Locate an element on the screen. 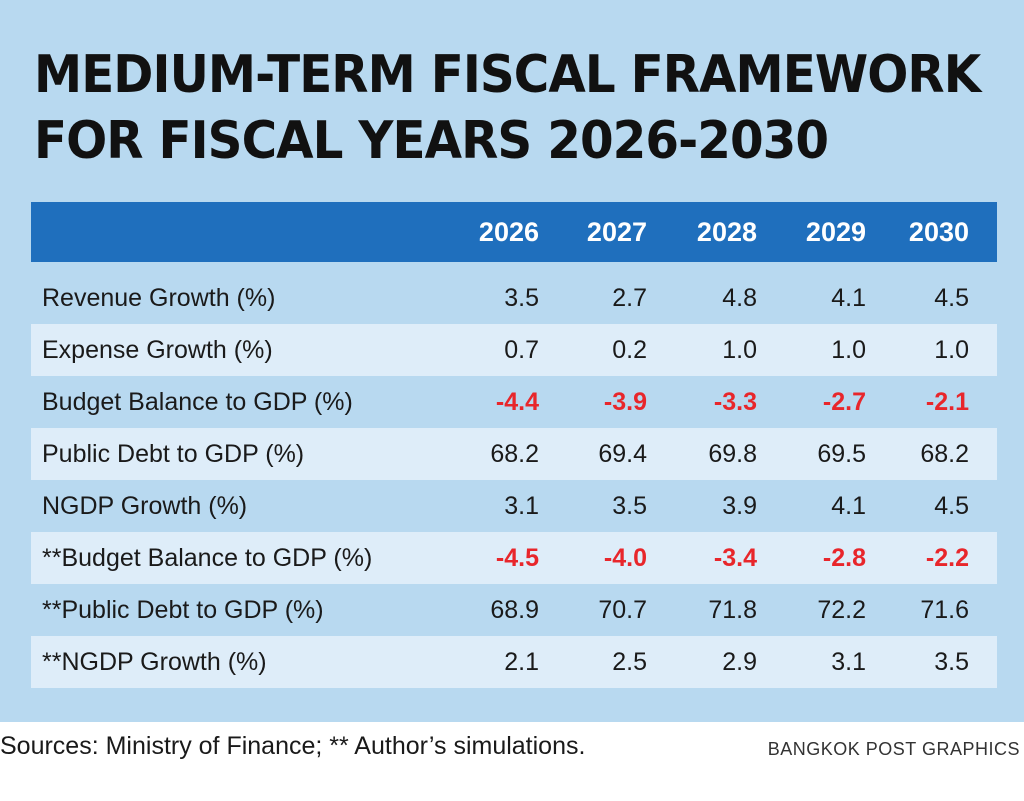  column-header: 2029 is located at coordinates (835, 232).